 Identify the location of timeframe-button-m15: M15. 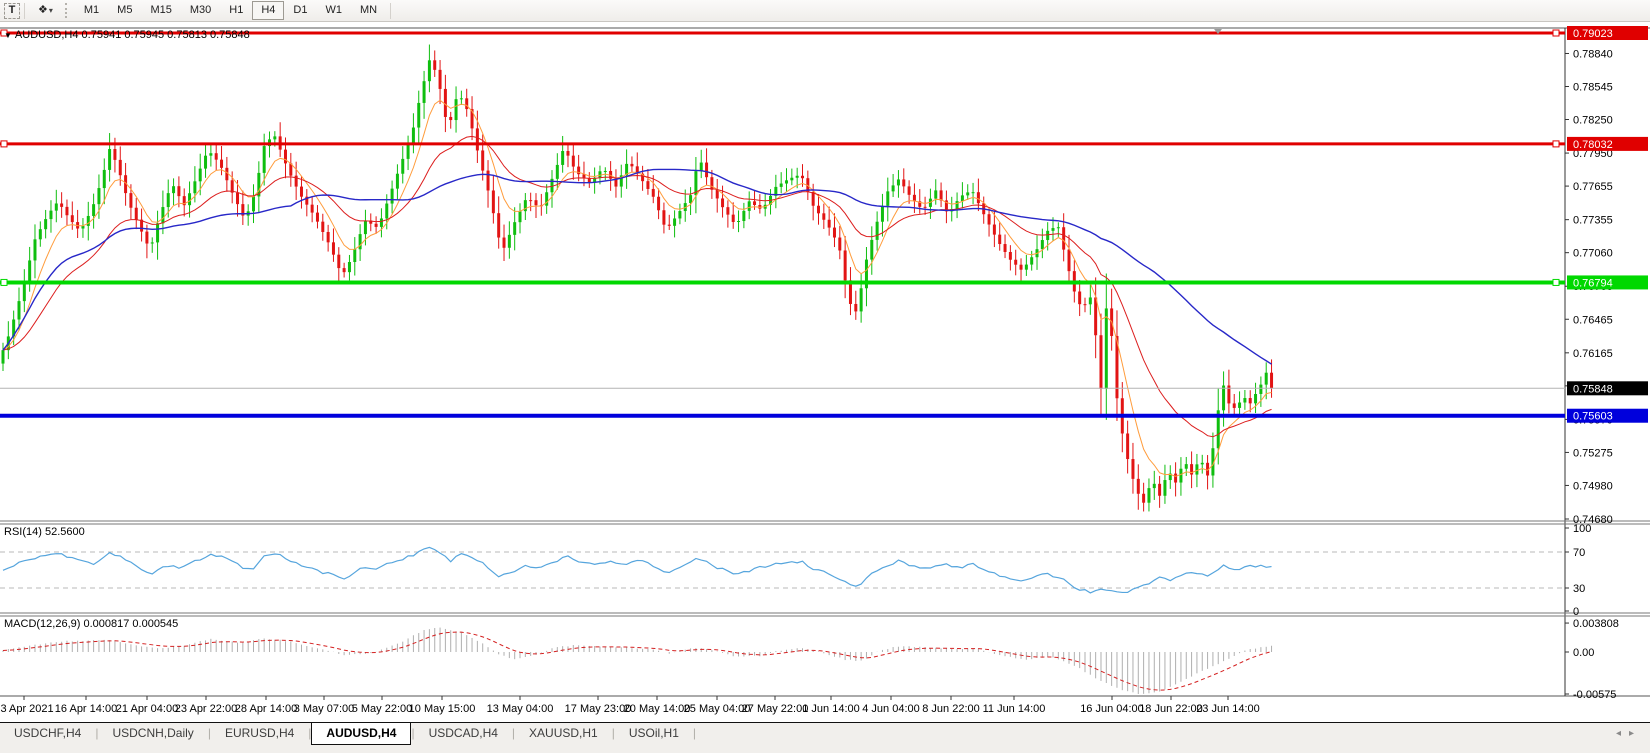
(161, 10).